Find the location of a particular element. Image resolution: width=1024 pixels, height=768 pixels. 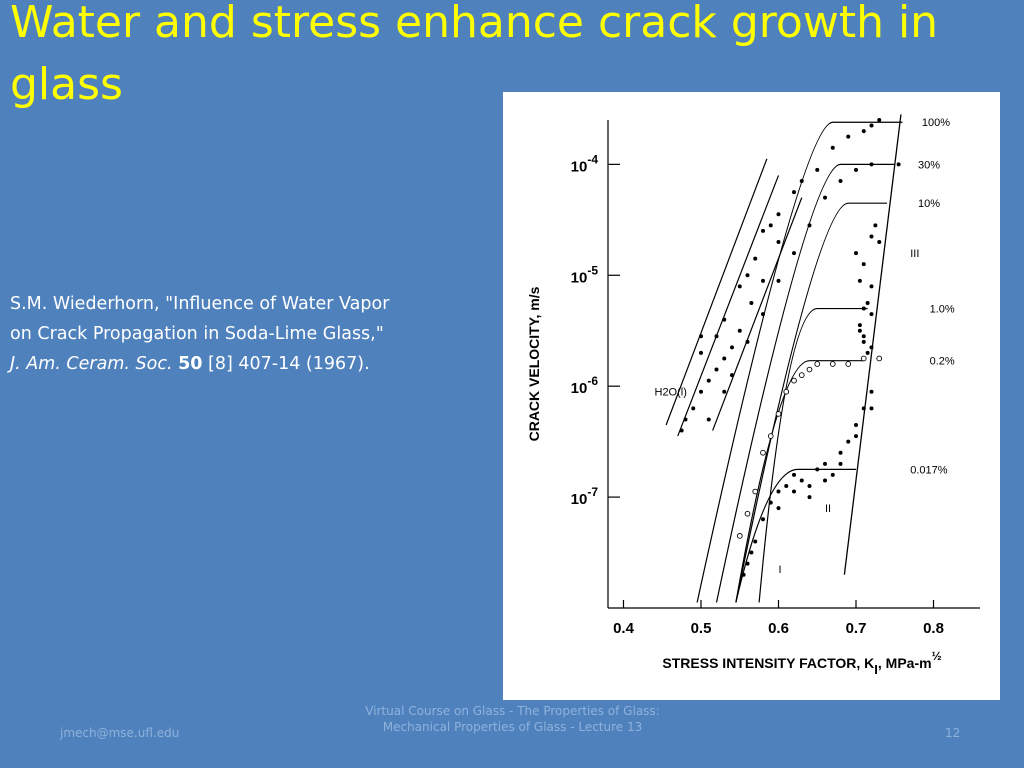

chart-curves is located at coordinates (784, 358).